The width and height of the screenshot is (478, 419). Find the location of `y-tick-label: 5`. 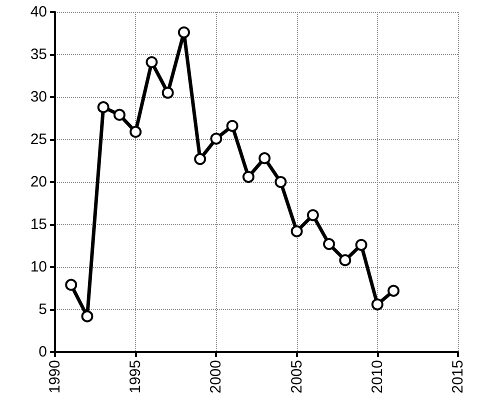

y-tick-label: 5 is located at coordinates (42, 309).